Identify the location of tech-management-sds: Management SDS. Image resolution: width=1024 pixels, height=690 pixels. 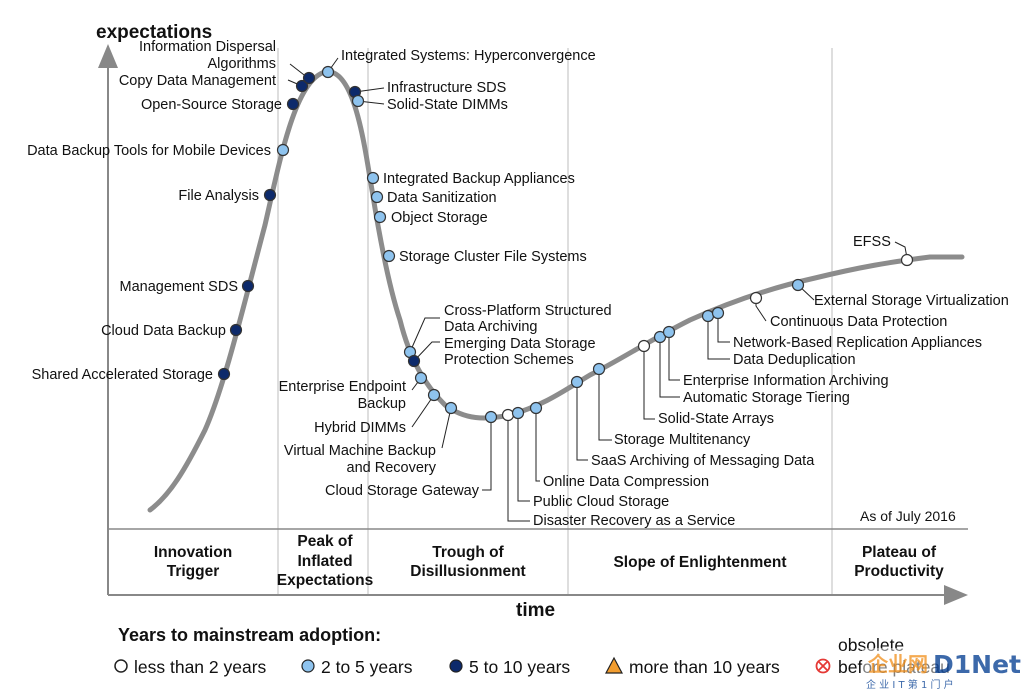
(187, 287).